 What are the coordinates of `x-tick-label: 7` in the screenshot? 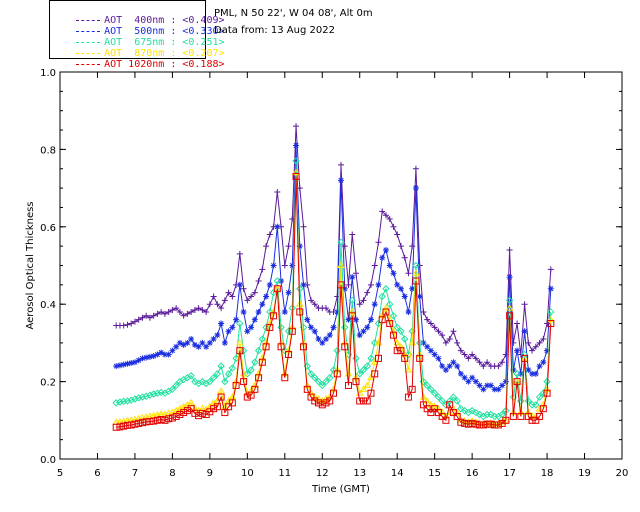 It's located at (135, 473).